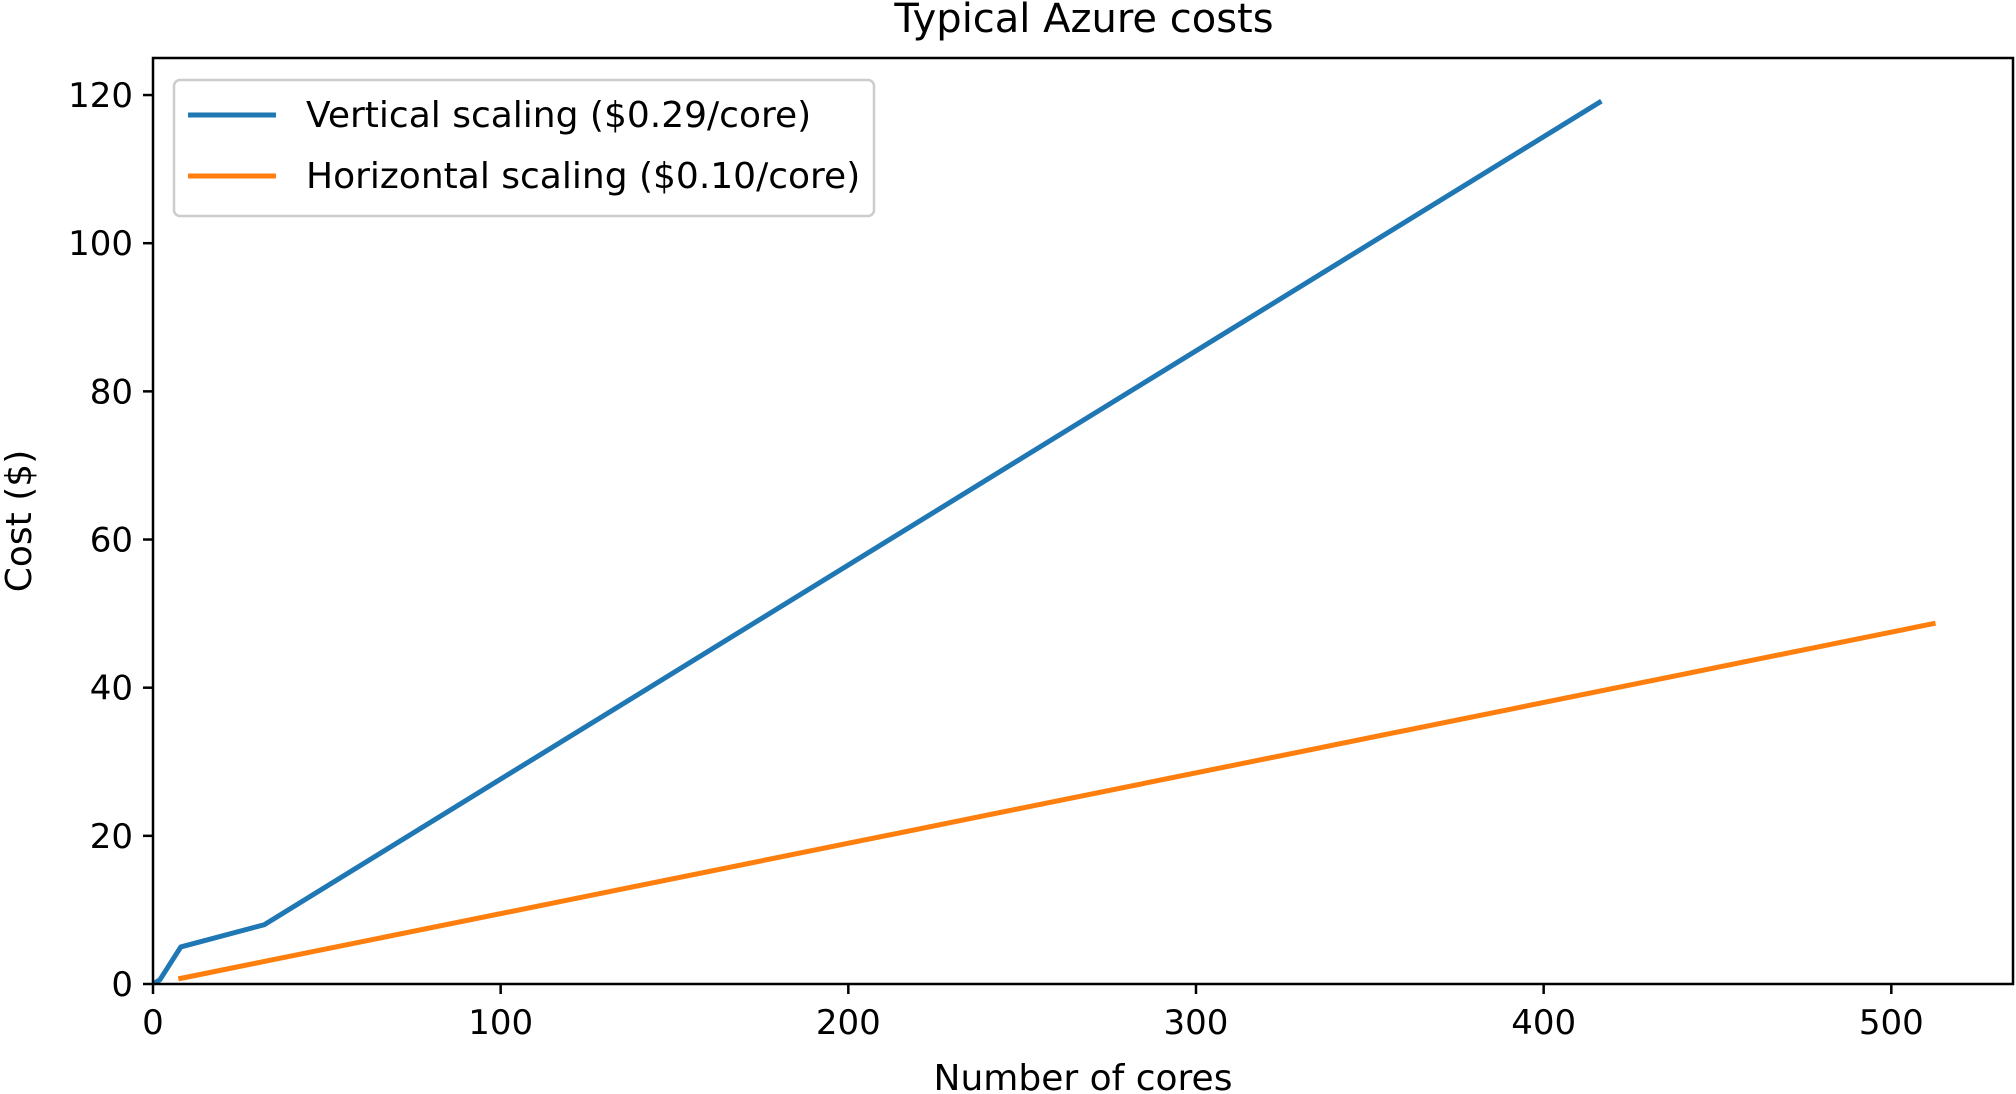 The image size is (2016, 1094). What do you see at coordinates (111, 689) in the screenshot?
I see `y-tick-label: 40` at bounding box center [111, 689].